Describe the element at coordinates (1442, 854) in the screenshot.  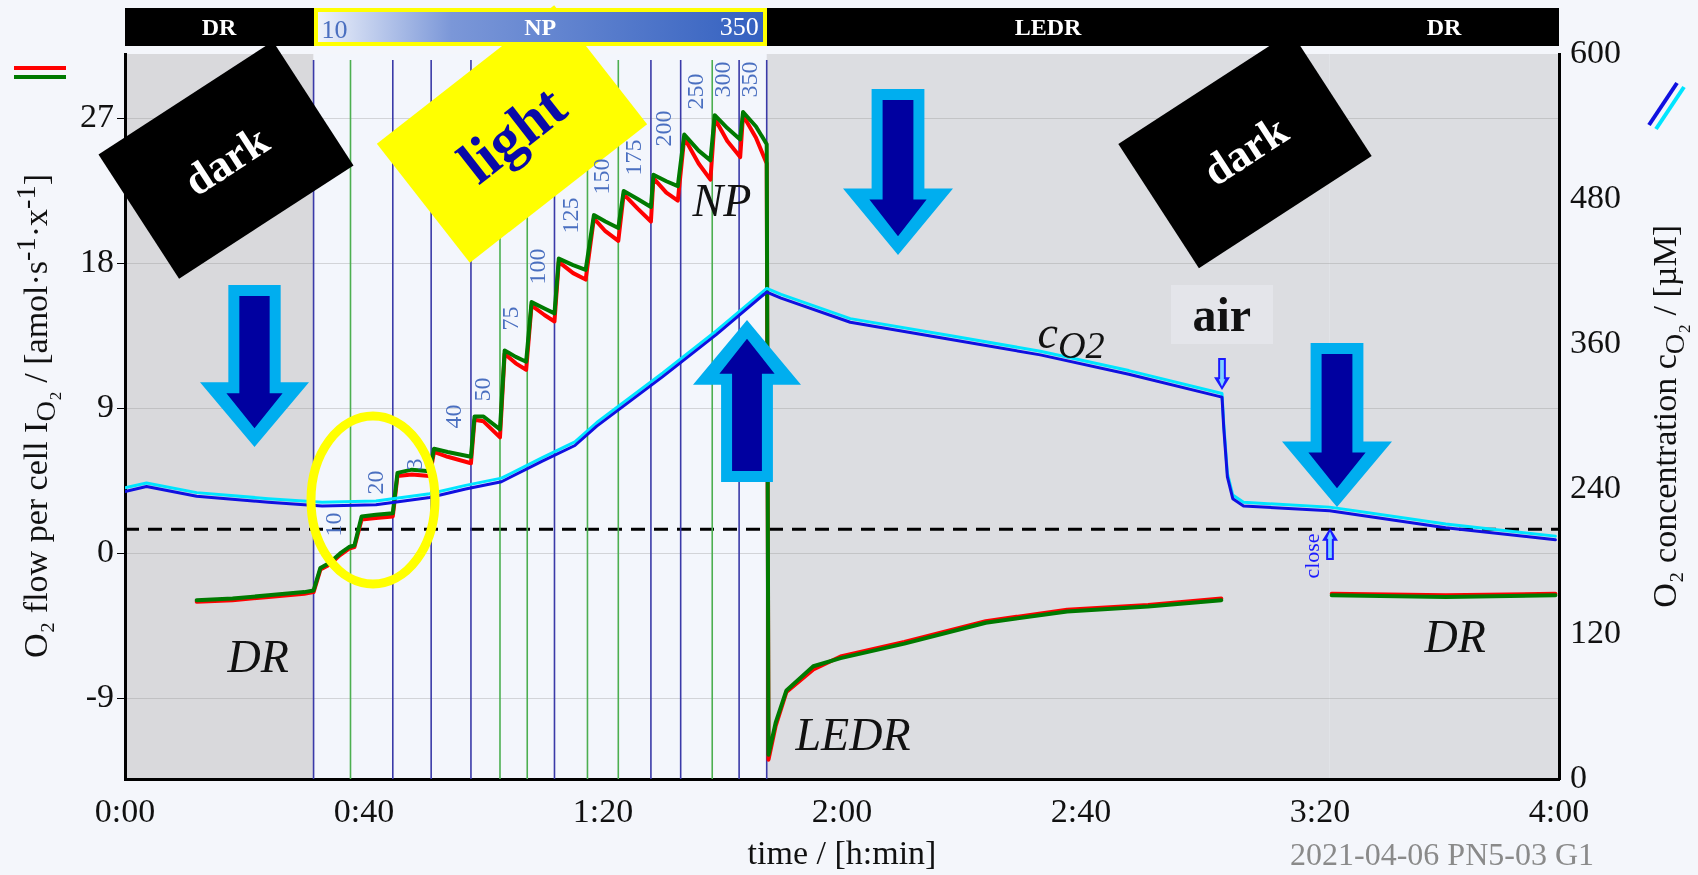
I see `text: 2021-04-06 PN5-03 G1` at that location.